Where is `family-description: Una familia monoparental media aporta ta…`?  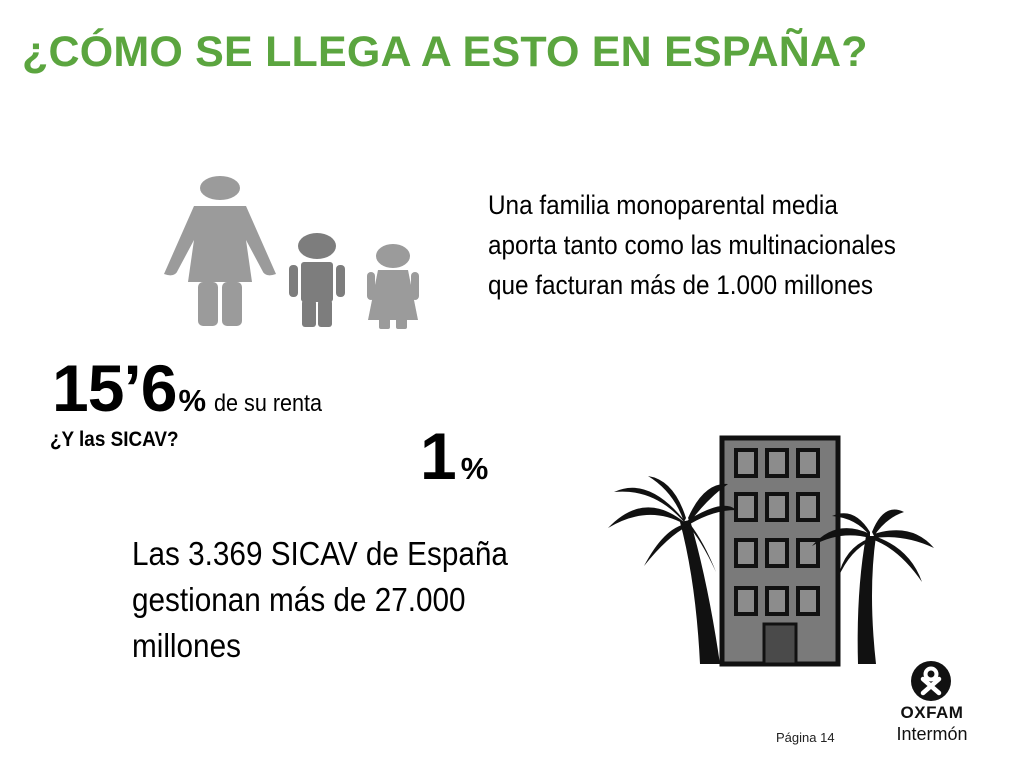
family-description: Una familia monoparental media aporta ta… is located at coordinates (713, 245).